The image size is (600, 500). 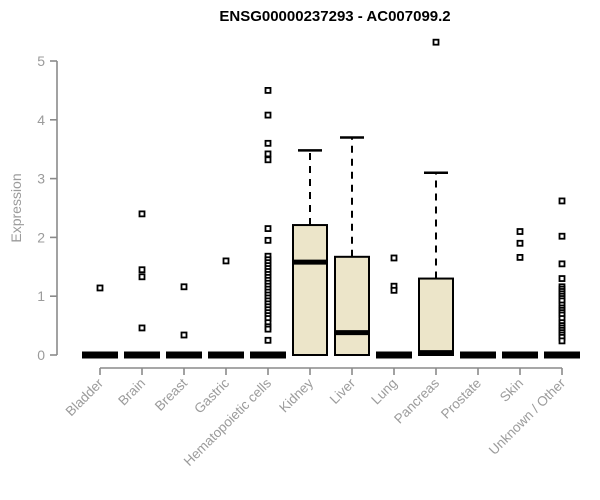 What do you see at coordinates (41, 237) in the screenshot?
I see `y-tick-label: 2` at bounding box center [41, 237].